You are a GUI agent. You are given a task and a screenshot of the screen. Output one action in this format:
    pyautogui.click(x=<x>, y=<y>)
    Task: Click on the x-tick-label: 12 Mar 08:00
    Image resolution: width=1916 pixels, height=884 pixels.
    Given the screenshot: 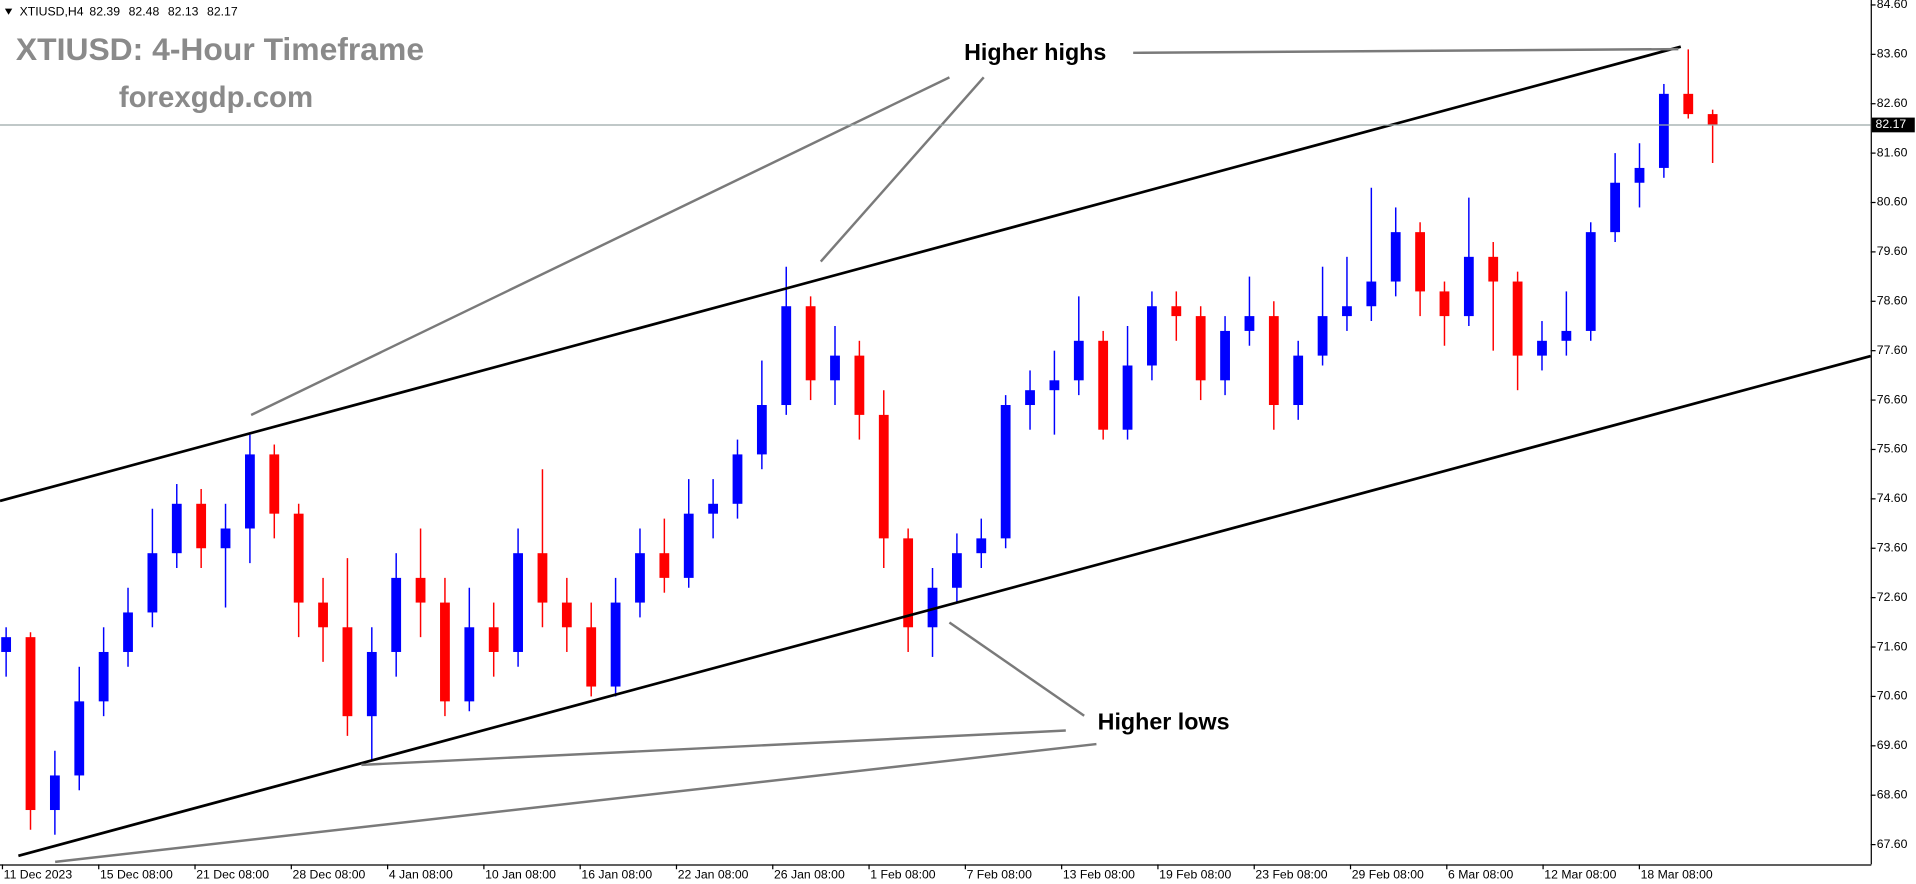 What is the action you would take?
    pyautogui.click(x=1580, y=875)
    